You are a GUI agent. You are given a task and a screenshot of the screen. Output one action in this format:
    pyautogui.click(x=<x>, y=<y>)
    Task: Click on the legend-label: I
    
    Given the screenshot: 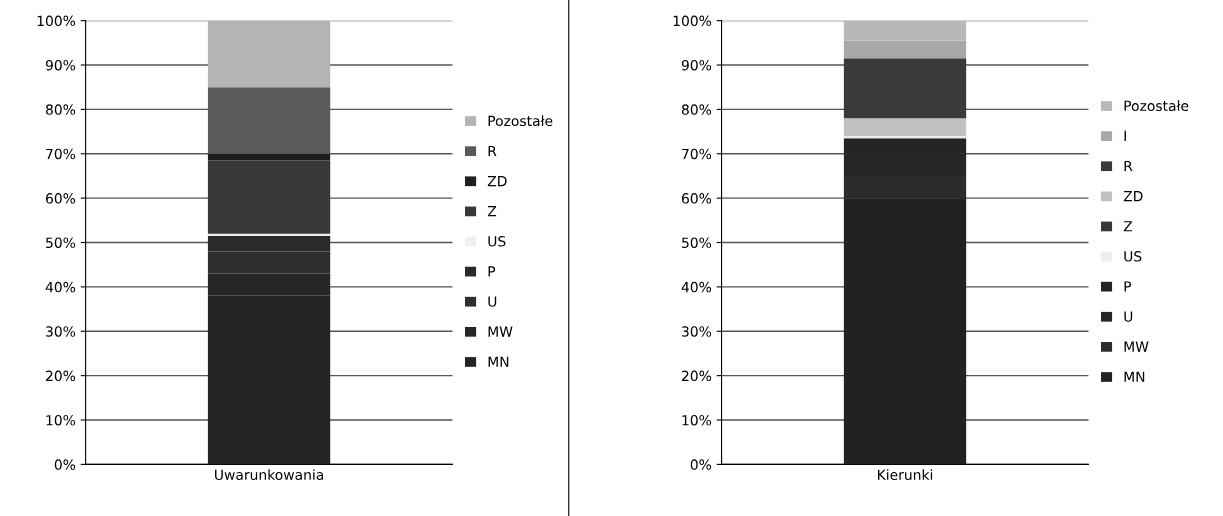 What is the action you would take?
    pyautogui.click(x=1125, y=135)
    